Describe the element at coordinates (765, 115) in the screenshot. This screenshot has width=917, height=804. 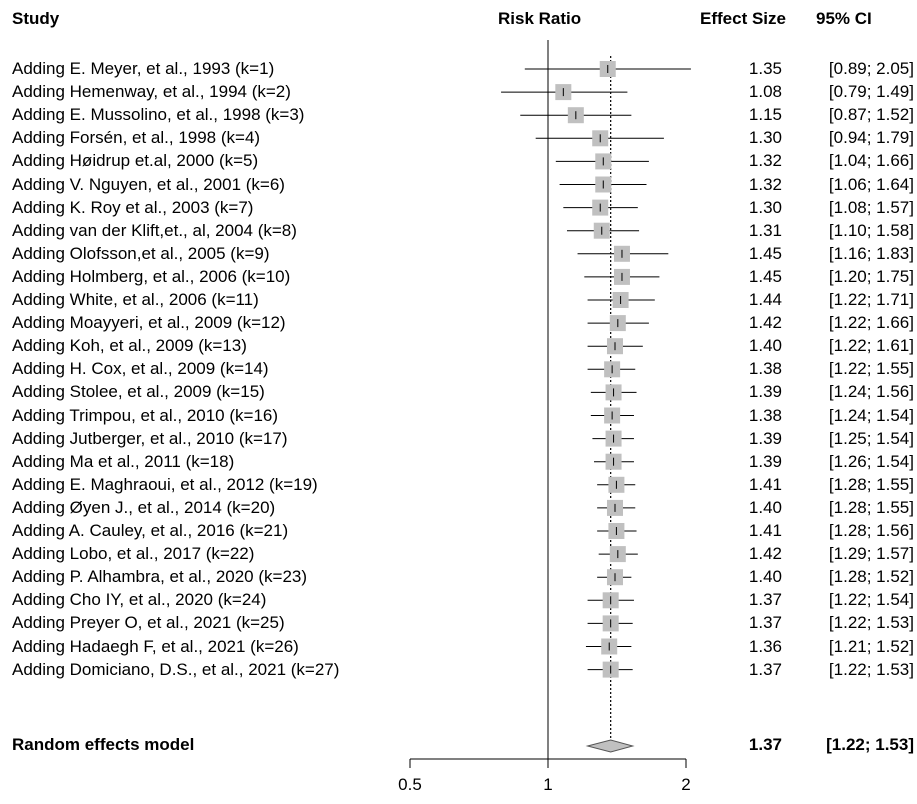
I see `effect-size-value: 1.15` at that location.